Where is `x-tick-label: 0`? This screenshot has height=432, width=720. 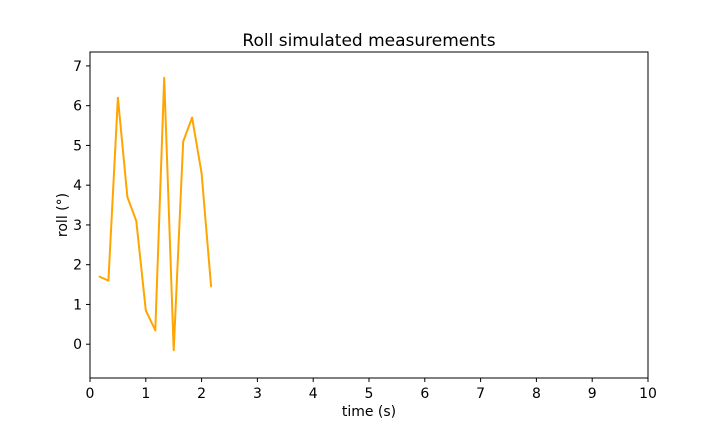
x-tick-label: 0 is located at coordinates (90, 394).